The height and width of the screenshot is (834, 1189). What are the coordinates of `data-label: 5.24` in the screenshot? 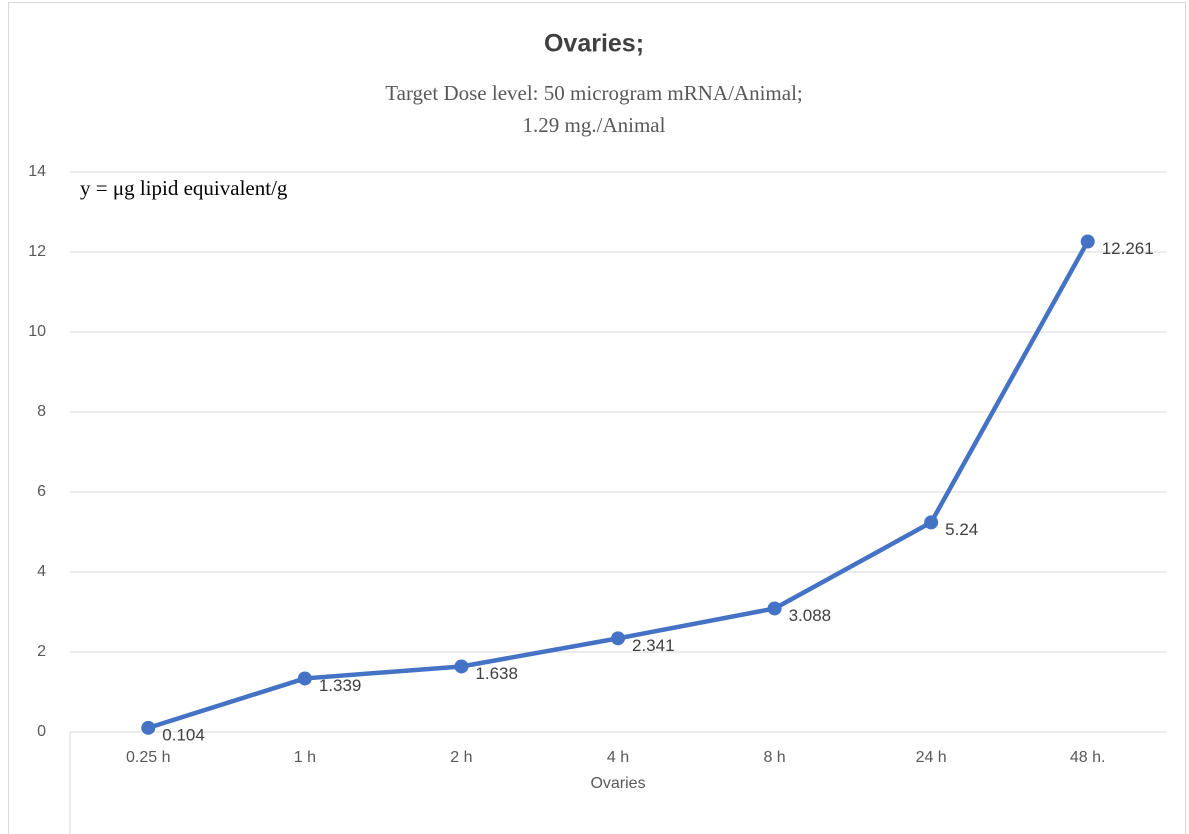 It's located at (961, 529).